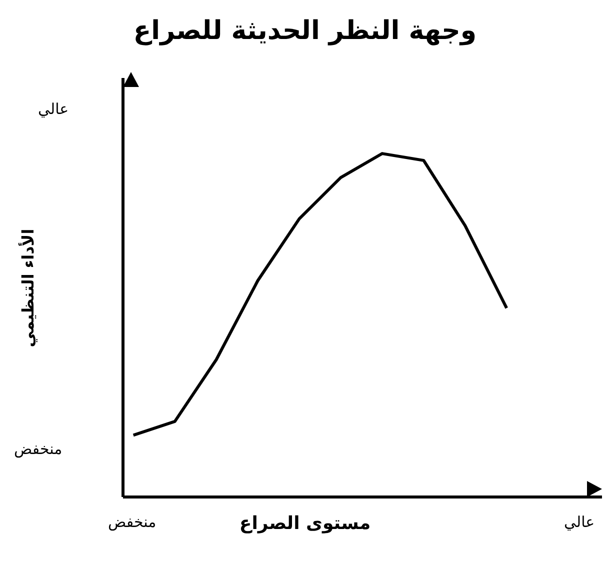  I want to click on x-axis-title: مستوى الصراع, so click(305, 523).